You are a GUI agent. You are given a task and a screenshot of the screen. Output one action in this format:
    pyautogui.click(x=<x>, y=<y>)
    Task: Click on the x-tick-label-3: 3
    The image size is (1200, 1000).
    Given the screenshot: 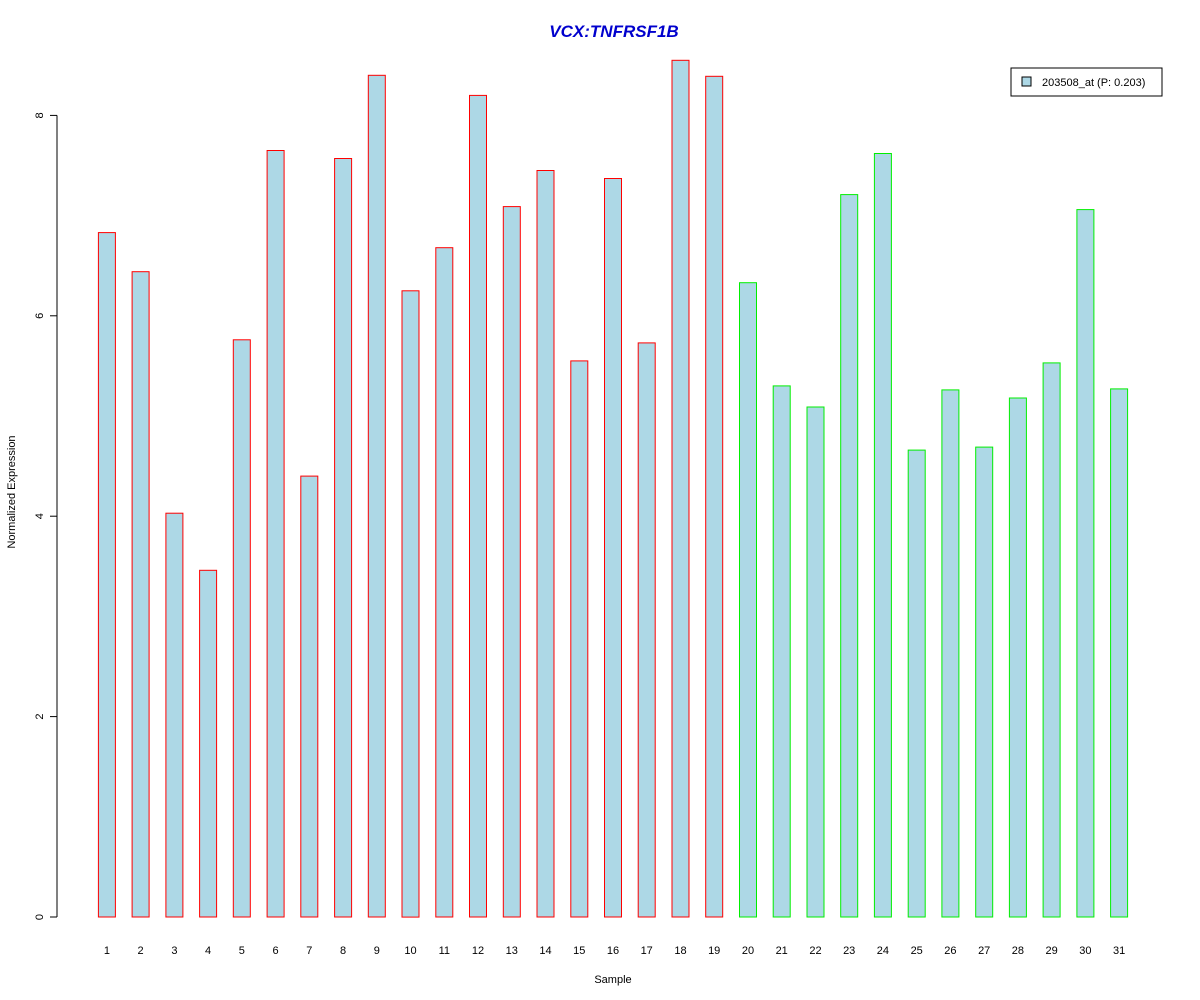 What is the action you would take?
    pyautogui.click(x=174, y=951)
    